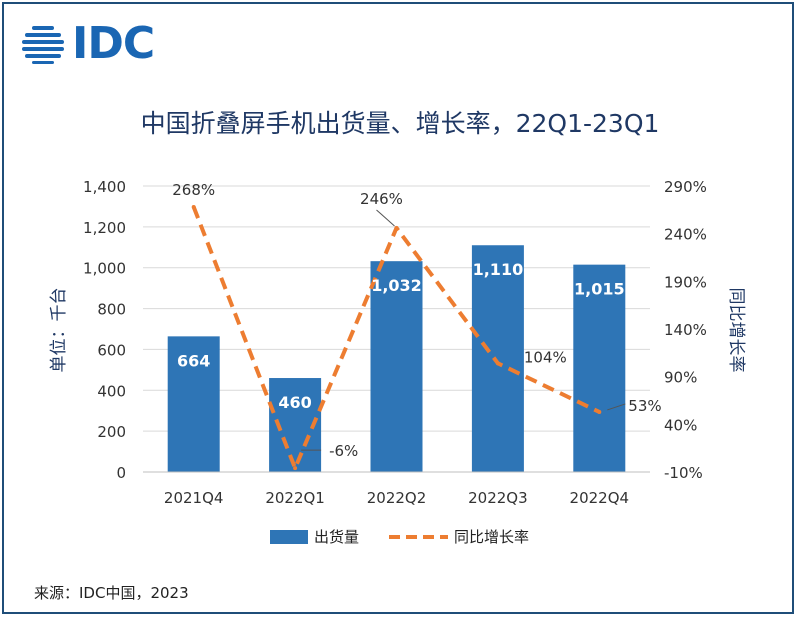 This screenshot has width=800, height=620. What do you see at coordinates (289, 537) in the screenshot?
I see `legend-bar-swatch` at bounding box center [289, 537].